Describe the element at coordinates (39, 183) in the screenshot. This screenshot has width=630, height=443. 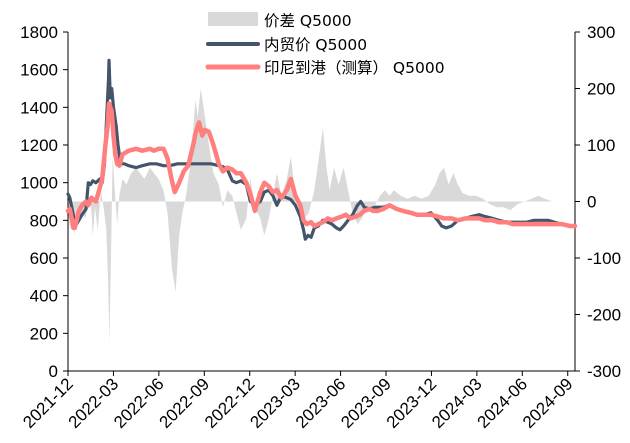
I see `y-left-tick-label: 1000` at that location.